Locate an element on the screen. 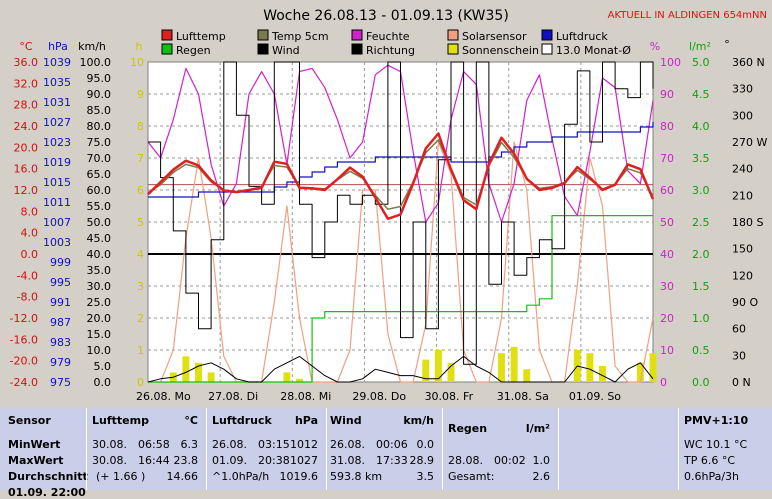 The image size is (772, 499). sensor-row-max: MaxWert is located at coordinates (36, 460).